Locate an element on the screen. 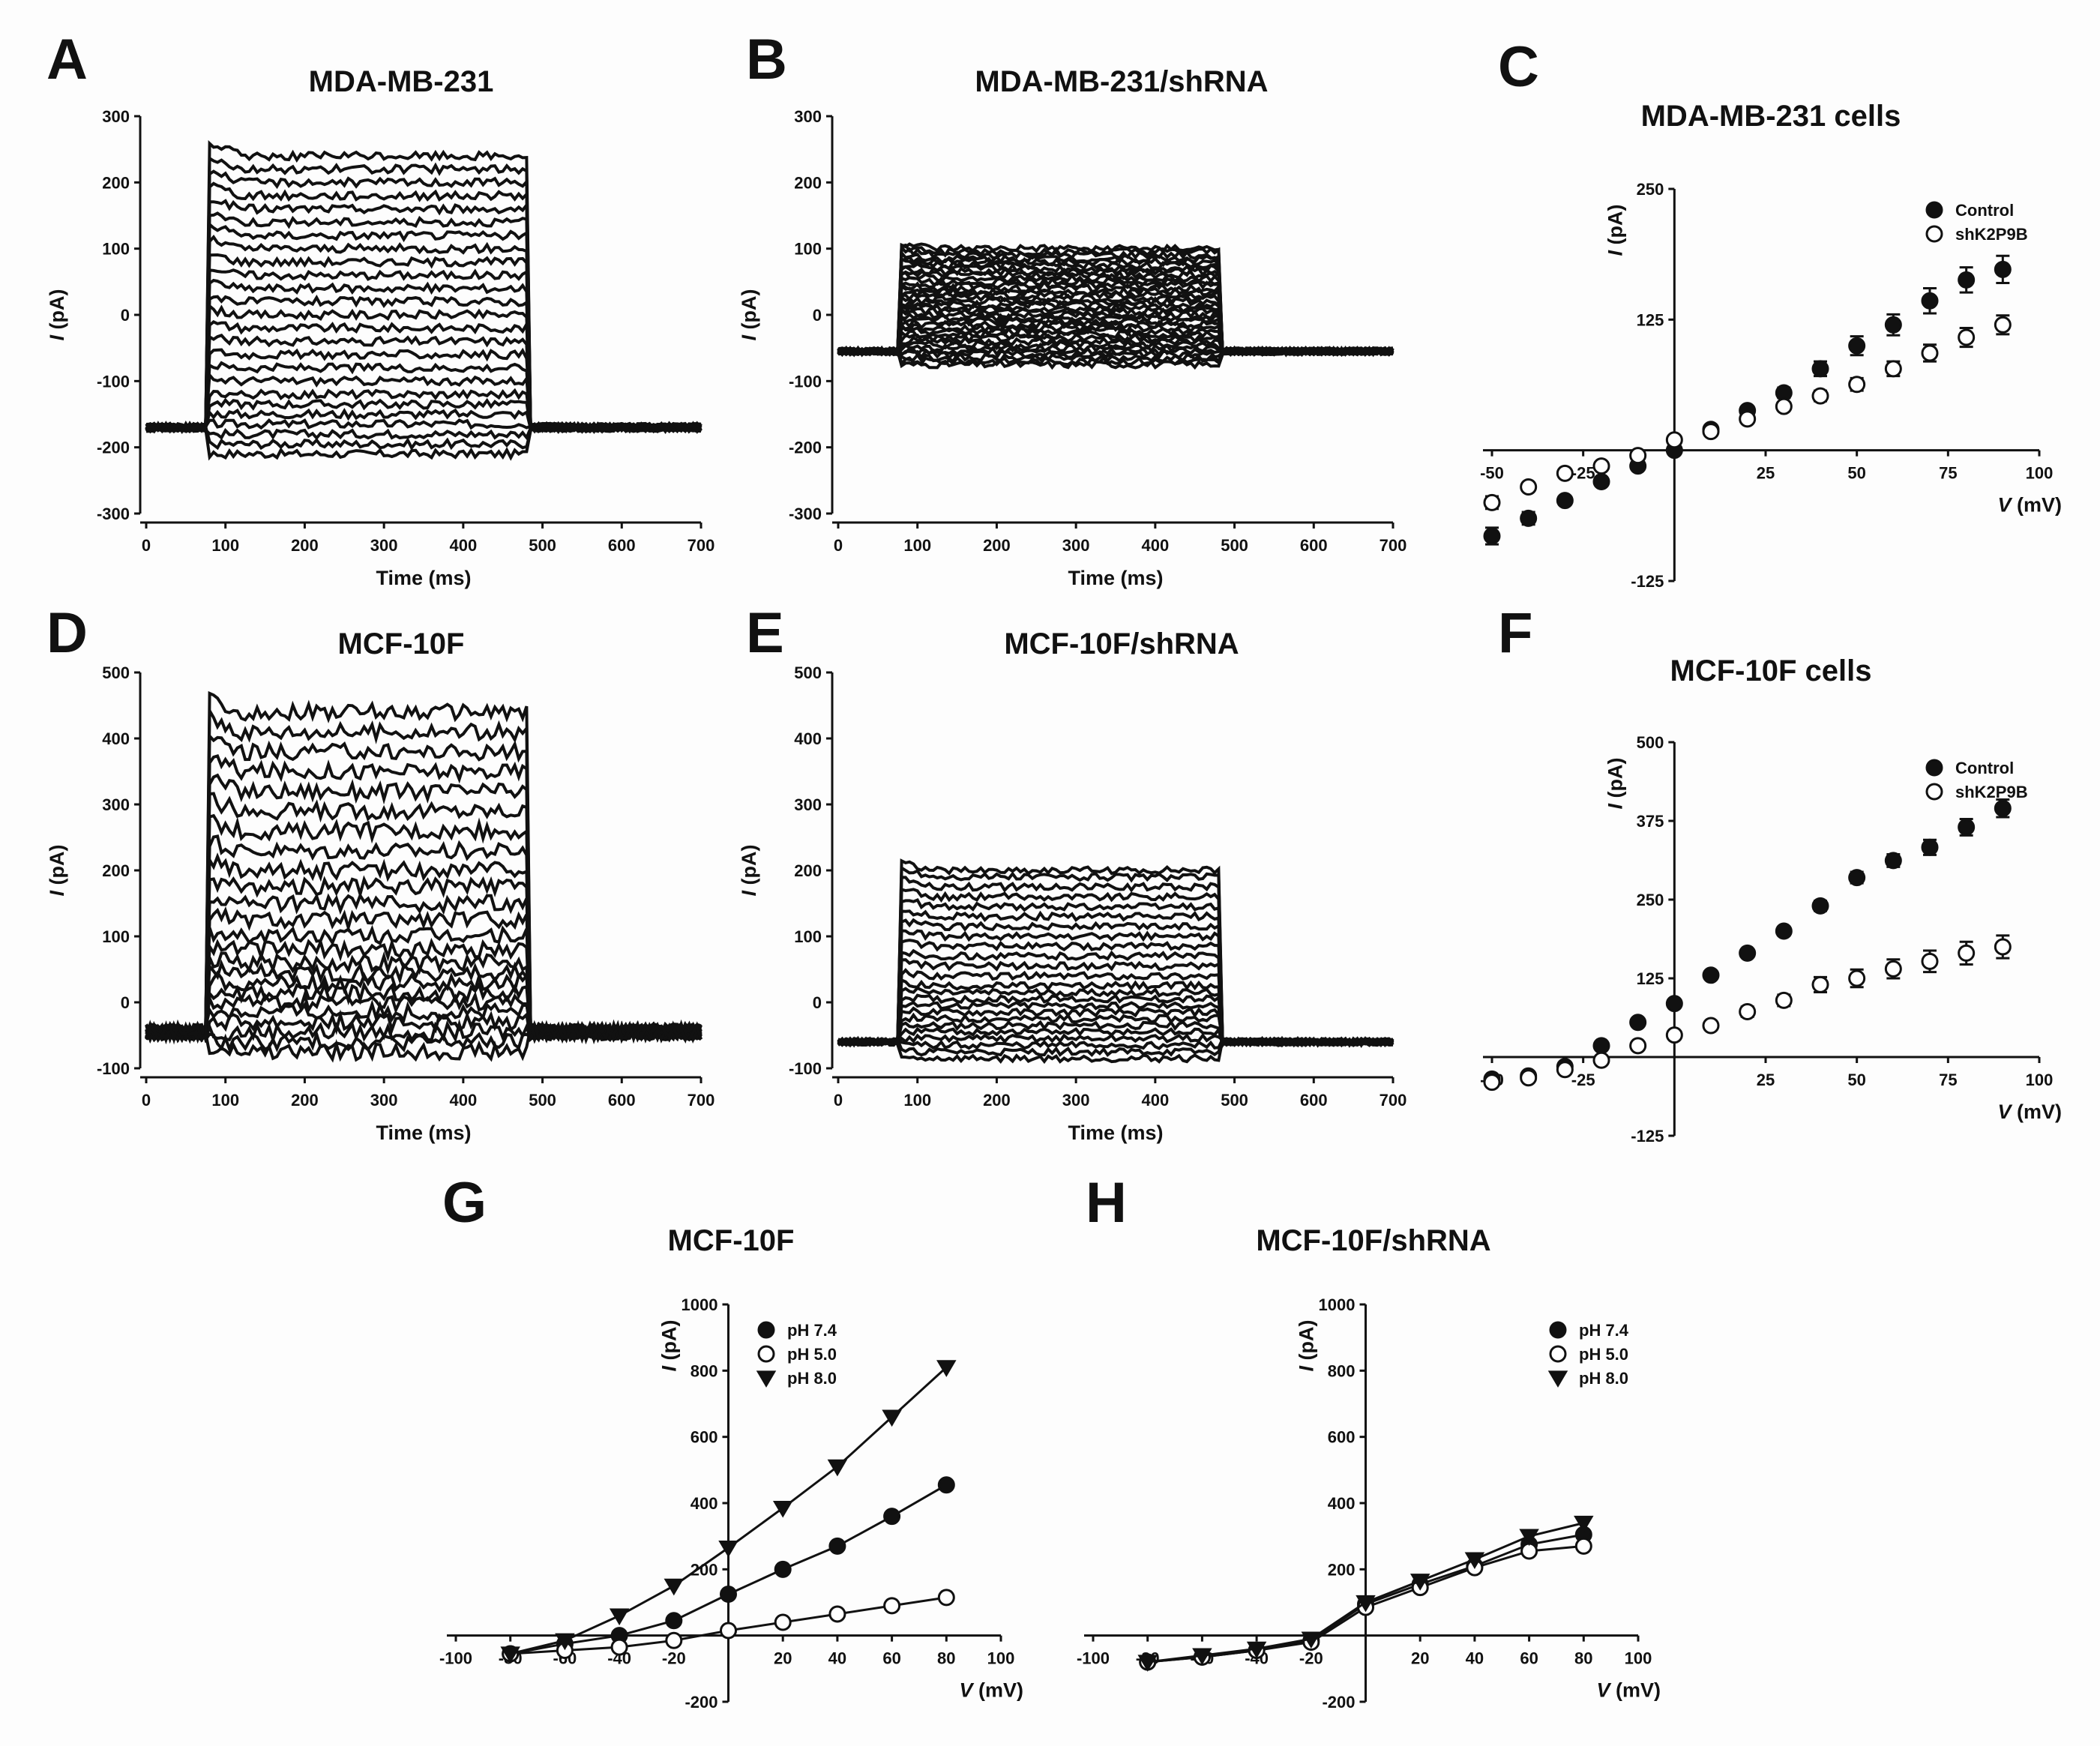  x-tick-label: 60 is located at coordinates (891, 1658).